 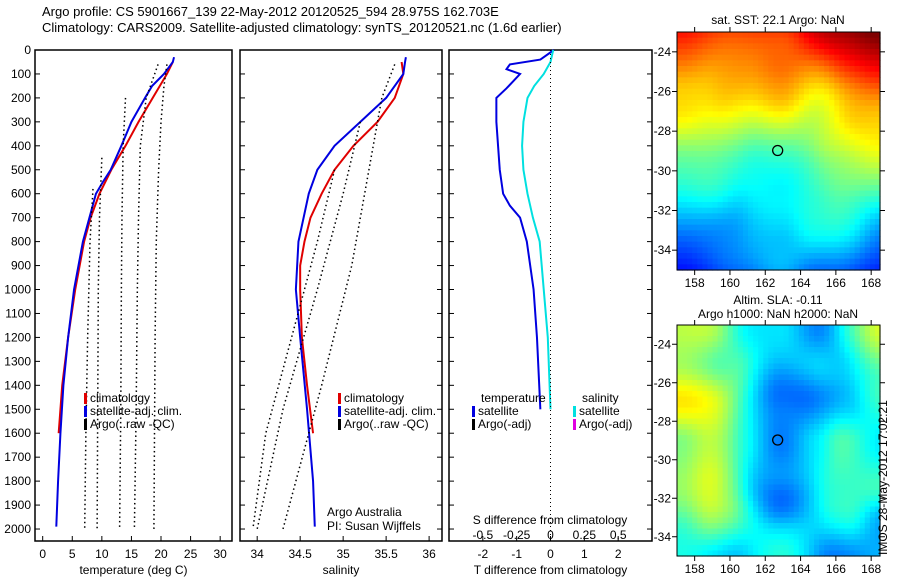 What do you see at coordinates (663, 383) in the screenshot?
I see `y-tick-label: -26` at bounding box center [663, 383].